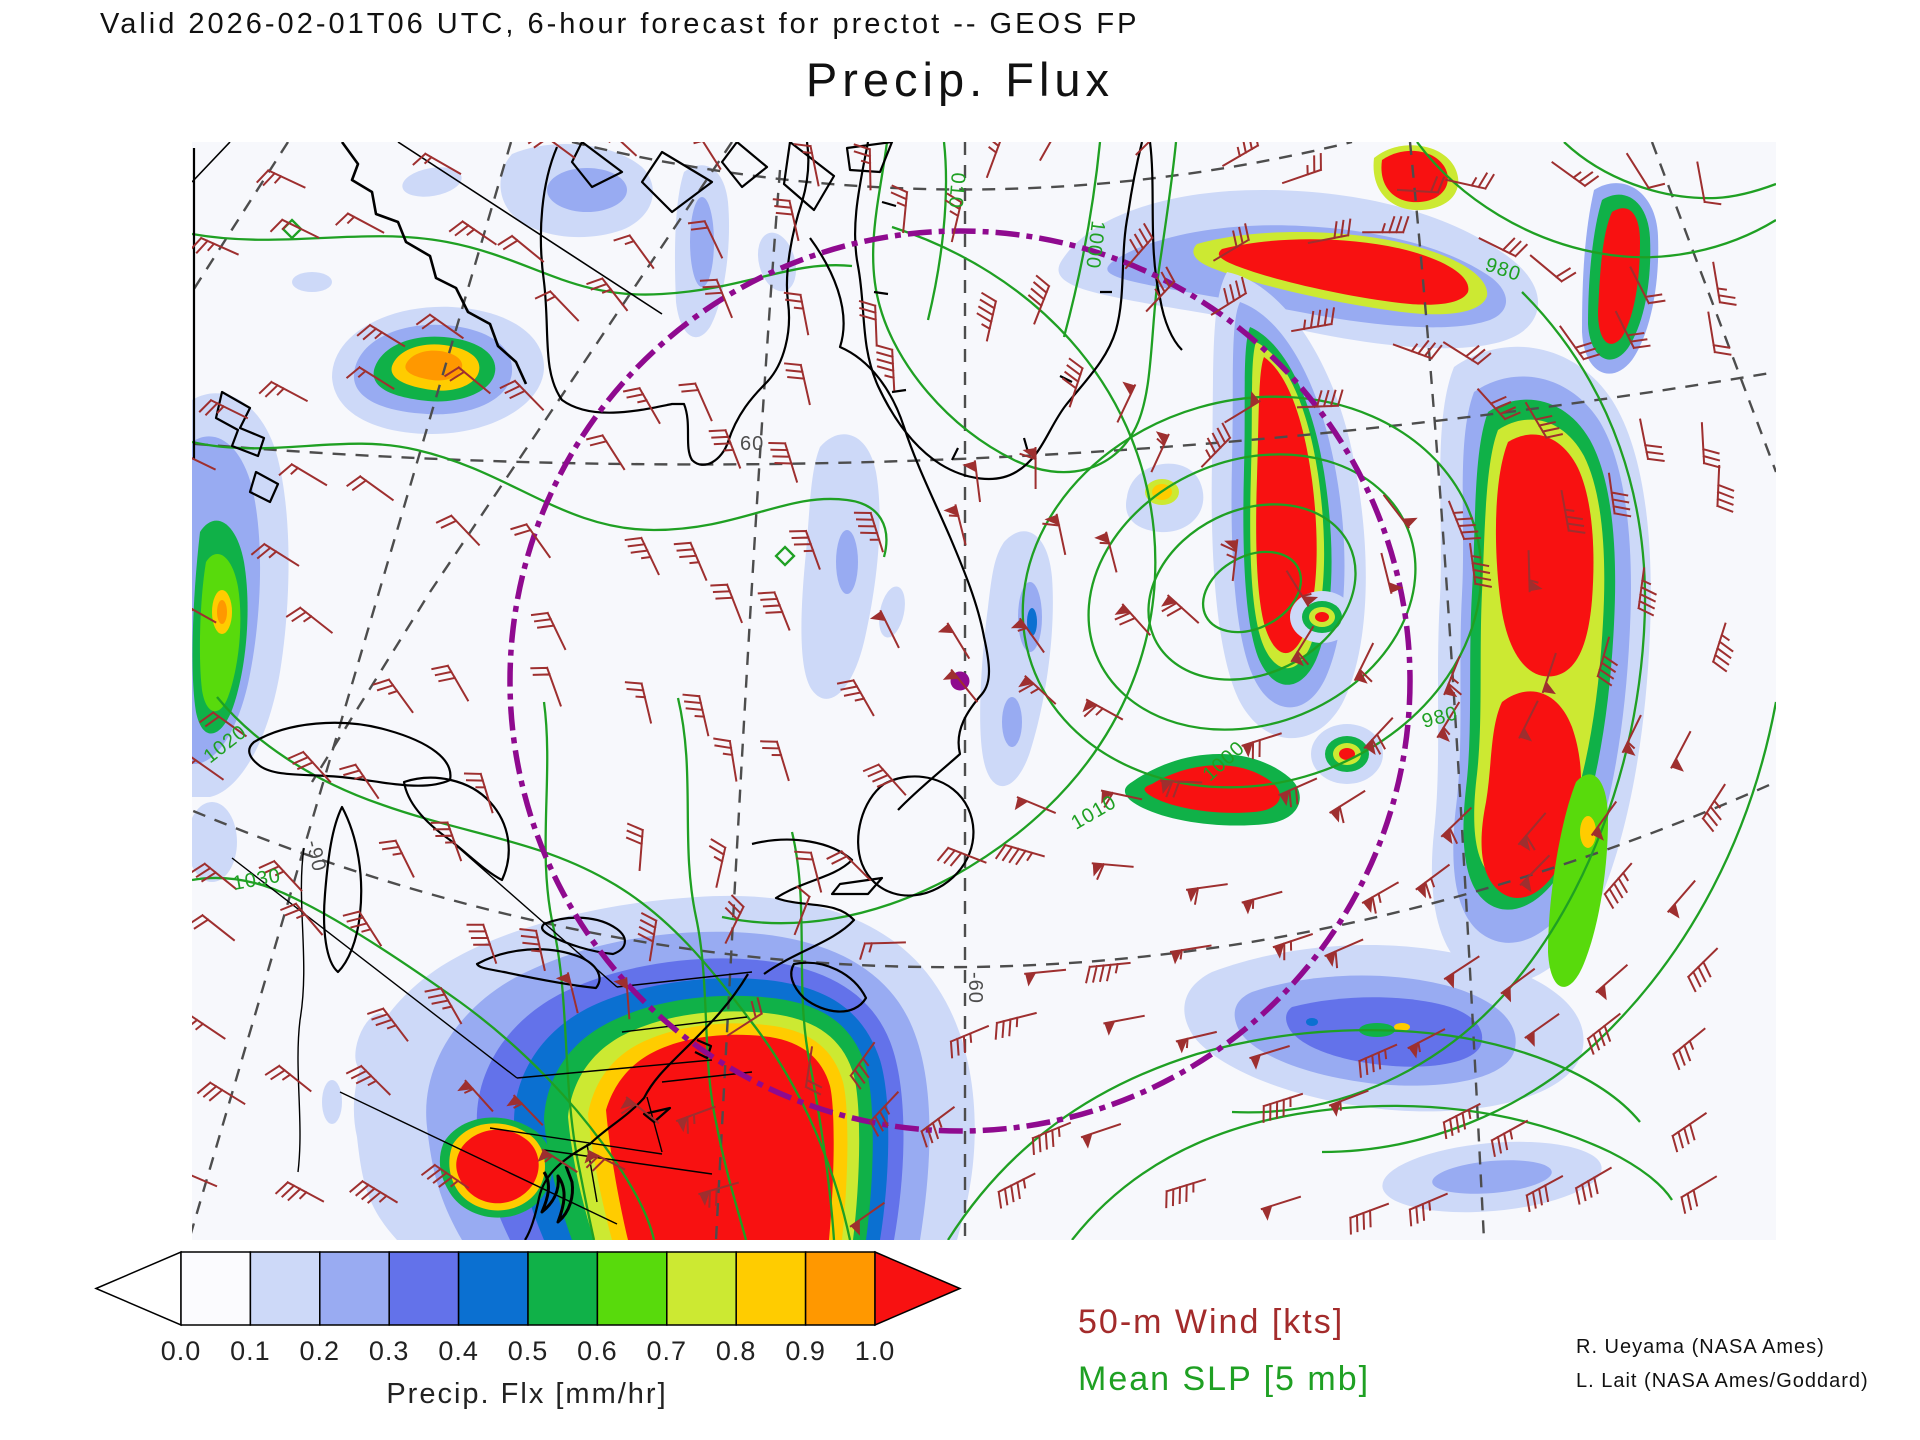  Describe the element at coordinates (975, 988) in the screenshot. I see `graticule-label--60: -60` at that location.